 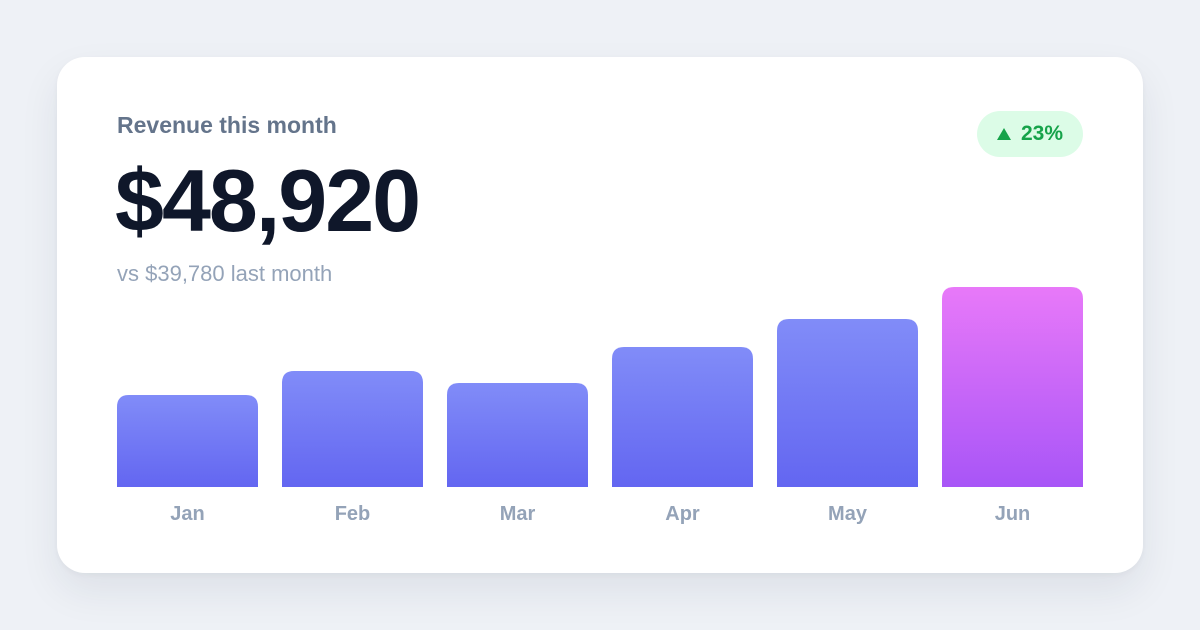 I want to click on x-tick-label-mar: Mar, so click(x=518, y=514).